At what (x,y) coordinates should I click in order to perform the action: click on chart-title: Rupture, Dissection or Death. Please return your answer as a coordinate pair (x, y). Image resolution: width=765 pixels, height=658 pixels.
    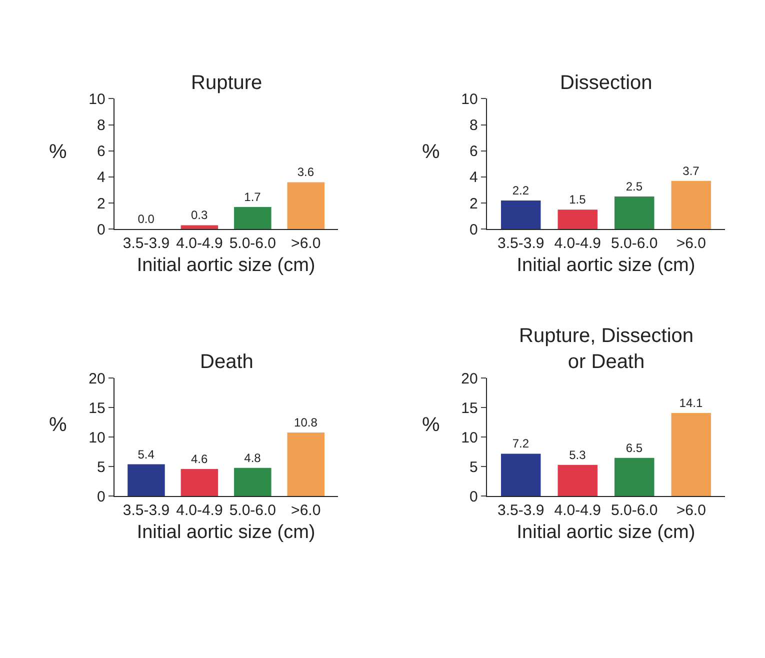
    Looking at the image, I should click on (606, 349).